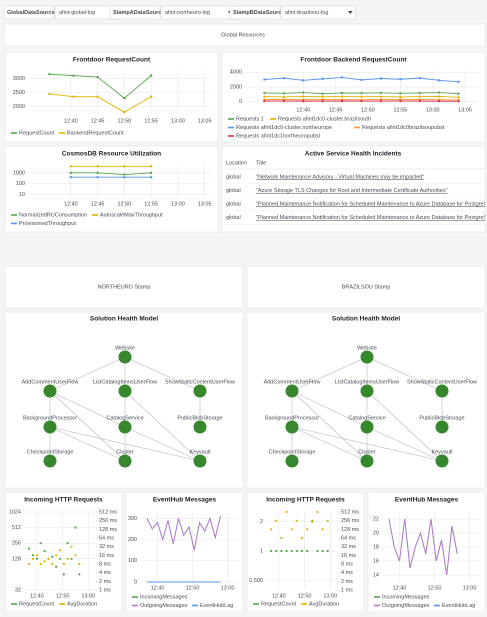 The width and height of the screenshot is (487, 617). Describe the element at coordinates (406, 606) in the screenshot. I see `legend-label: OutgoingMessages` at that location.